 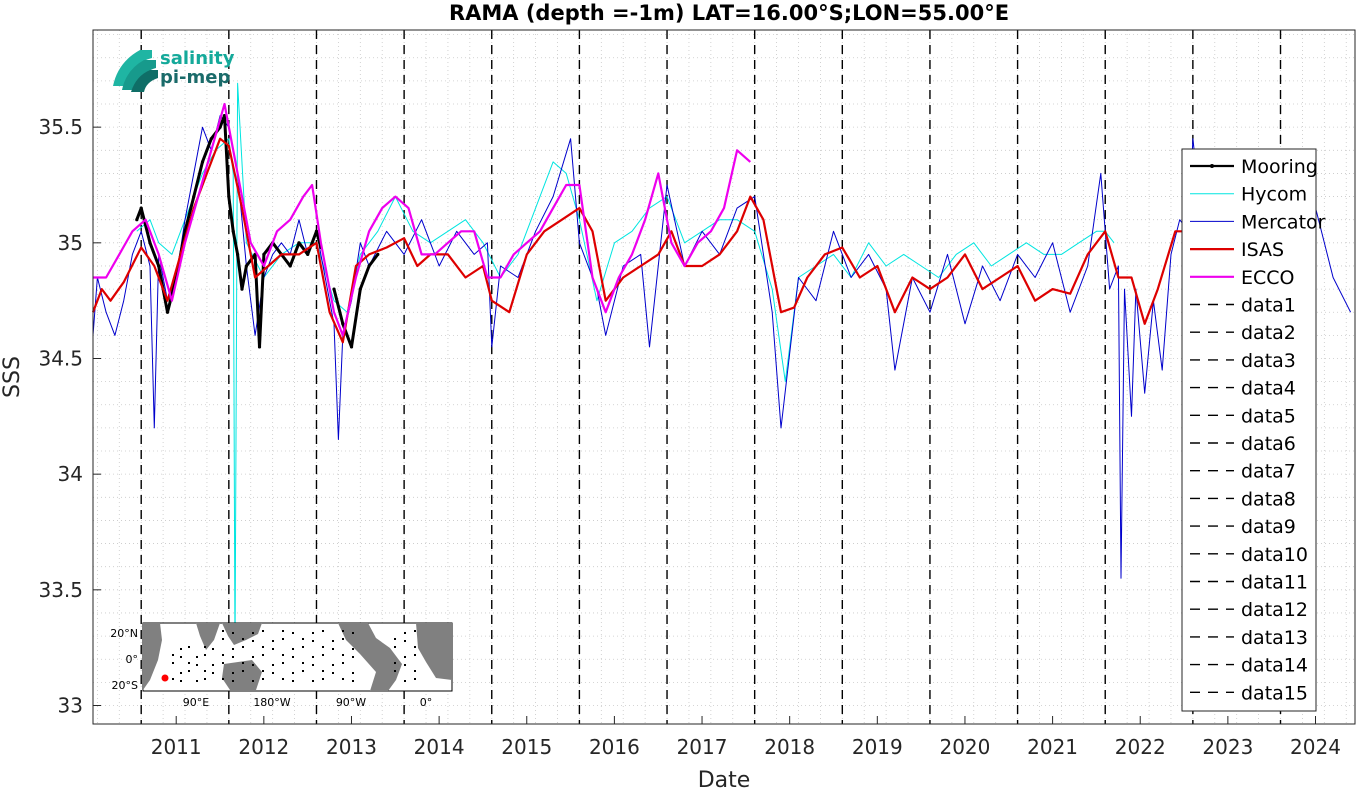 I want to click on logo-text-line2: pi-mep, so click(x=195, y=77).